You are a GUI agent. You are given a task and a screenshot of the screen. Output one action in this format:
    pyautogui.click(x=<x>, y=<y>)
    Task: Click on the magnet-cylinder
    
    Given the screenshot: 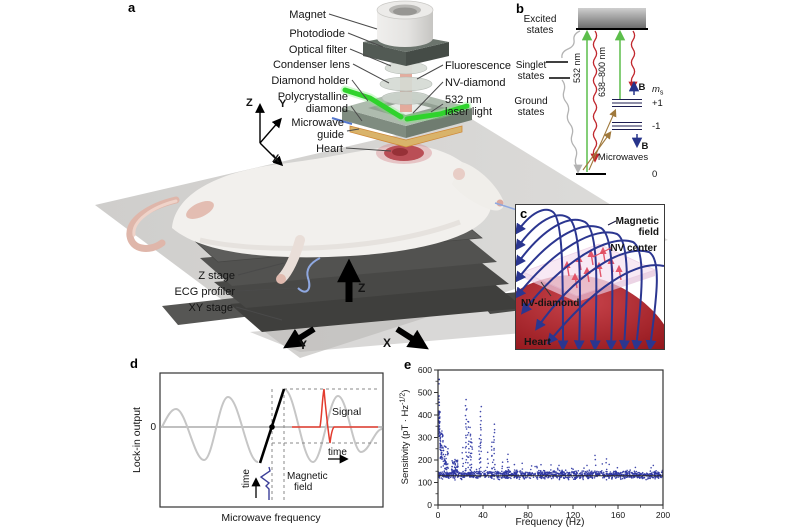 What is the action you would take?
    pyautogui.click(x=405, y=23)
    